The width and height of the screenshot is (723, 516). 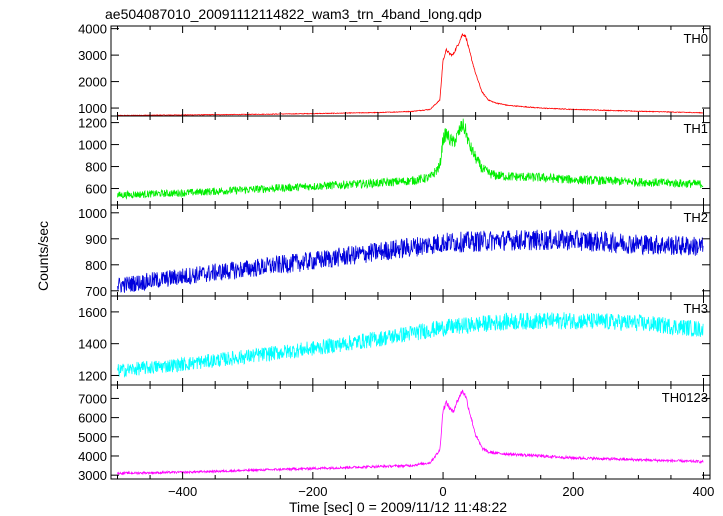 What do you see at coordinates (92, 82) in the screenshot?
I see `y-tick-label: 2000` at bounding box center [92, 82].